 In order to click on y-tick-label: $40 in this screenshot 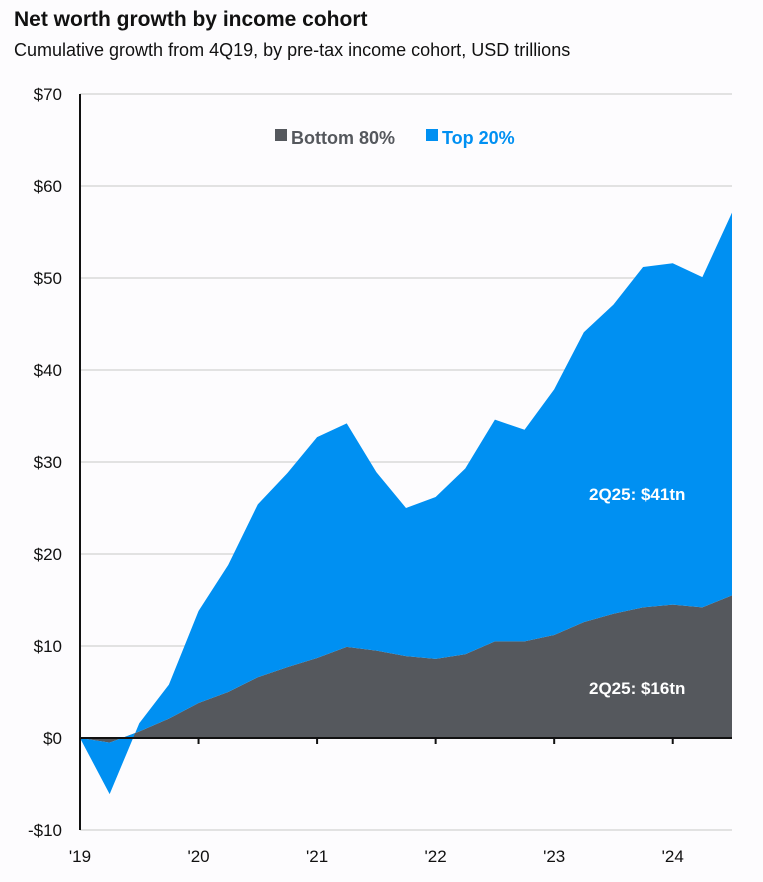, I will do `click(48, 370)`.